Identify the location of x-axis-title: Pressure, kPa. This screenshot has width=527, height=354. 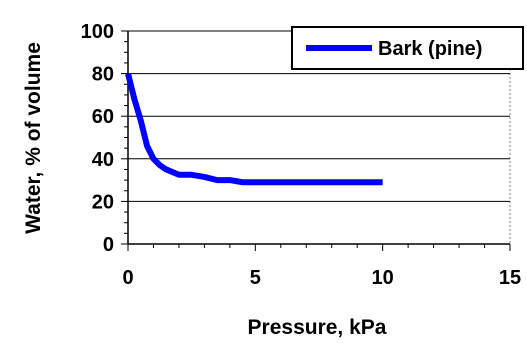
(317, 327).